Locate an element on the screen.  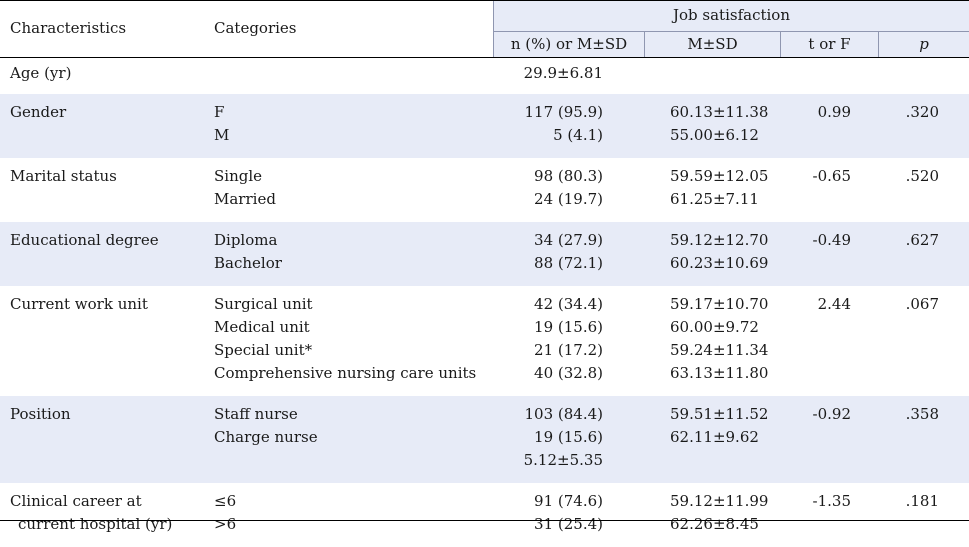
cell-mean-sd: 60.00±9.72 is located at coordinates (714, 327).